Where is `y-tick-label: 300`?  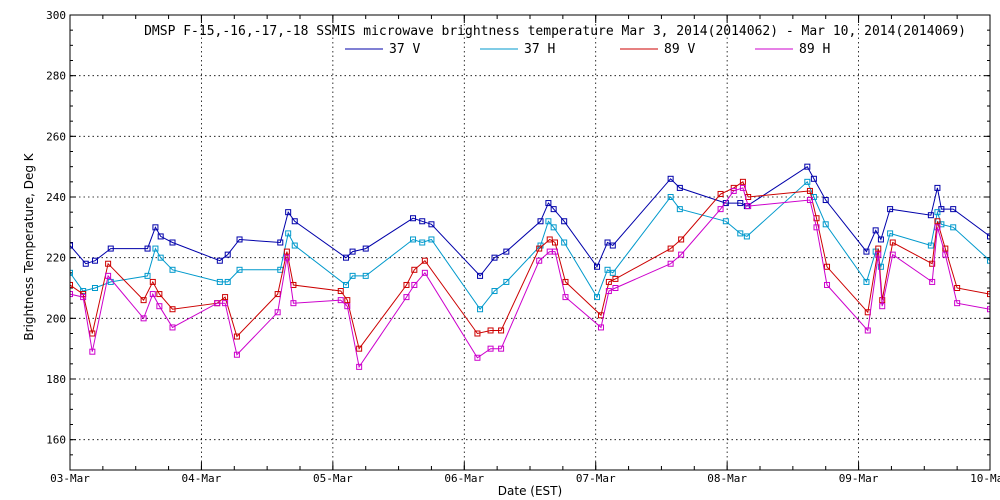
y-tick-label: 300 is located at coordinates (56, 15).